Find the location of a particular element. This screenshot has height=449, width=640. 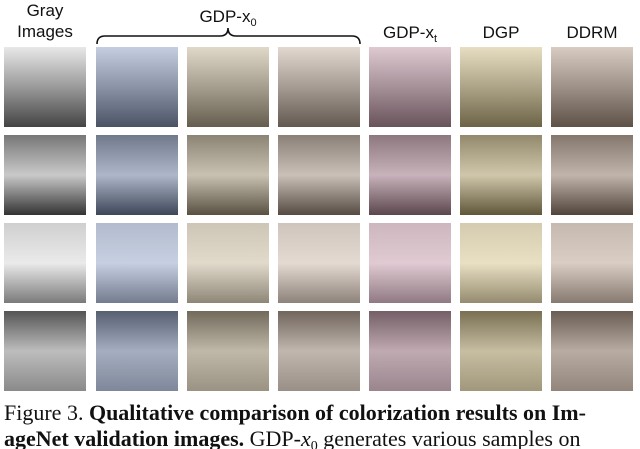

column-header: GDP-xt is located at coordinates (410, 36).